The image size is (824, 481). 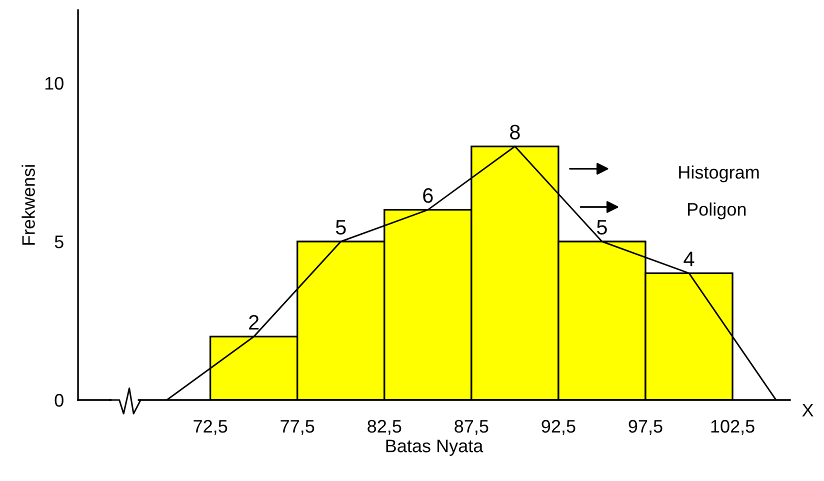 What do you see at coordinates (428, 195) in the screenshot?
I see `data-label: 6` at bounding box center [428, 195].